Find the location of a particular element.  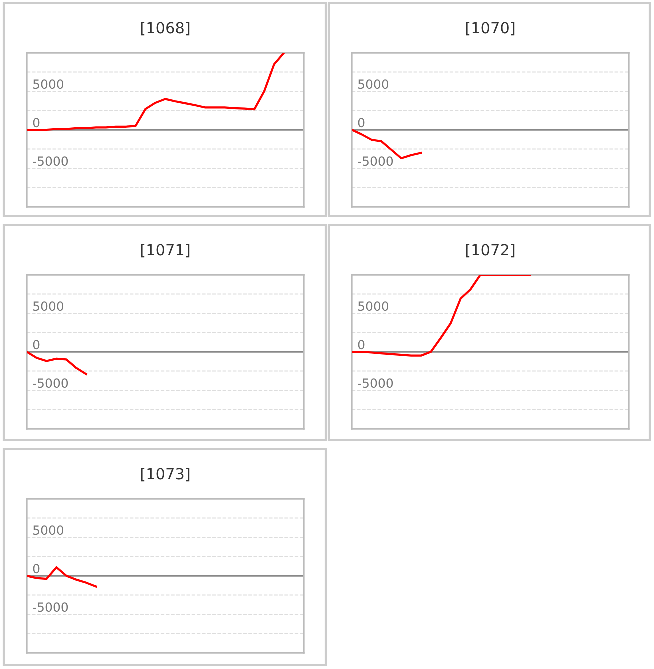

chart-title: [1073] is located at coordinates (165, 475).